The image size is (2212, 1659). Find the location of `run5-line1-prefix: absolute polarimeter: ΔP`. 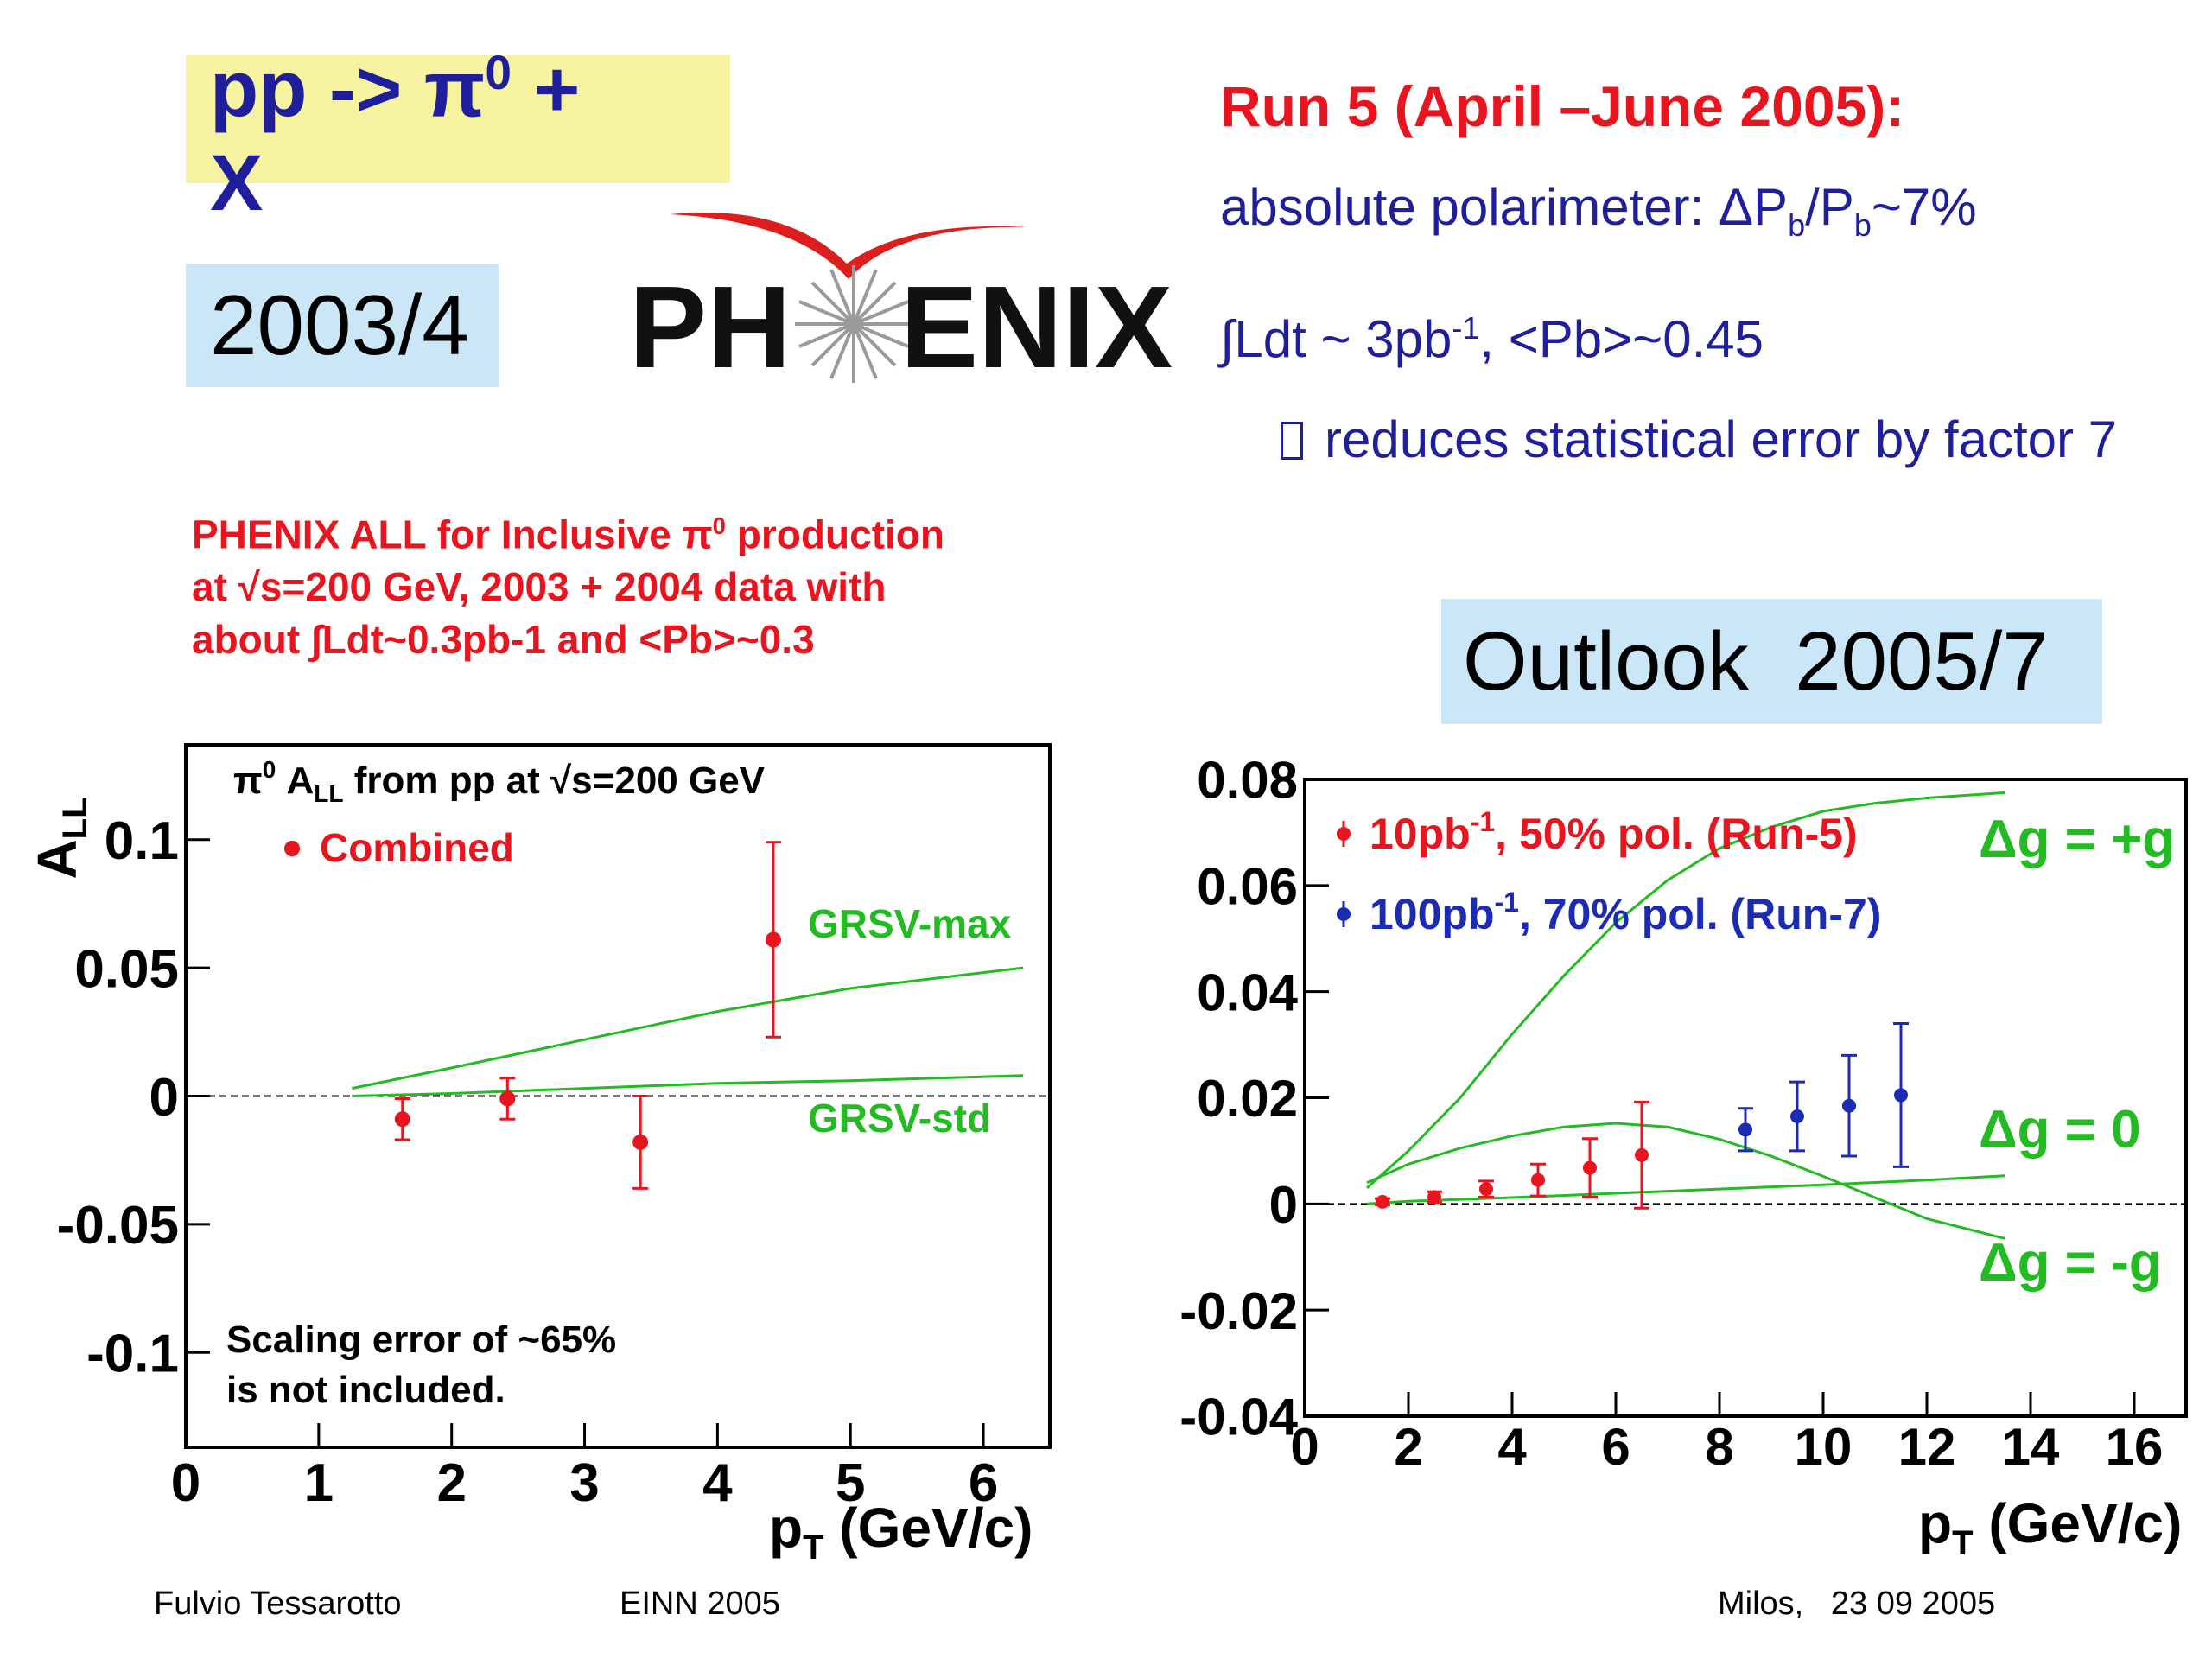

run5-line1-prefix: absolute polarimeter: ΔP is located at coordinates (1504, 207).